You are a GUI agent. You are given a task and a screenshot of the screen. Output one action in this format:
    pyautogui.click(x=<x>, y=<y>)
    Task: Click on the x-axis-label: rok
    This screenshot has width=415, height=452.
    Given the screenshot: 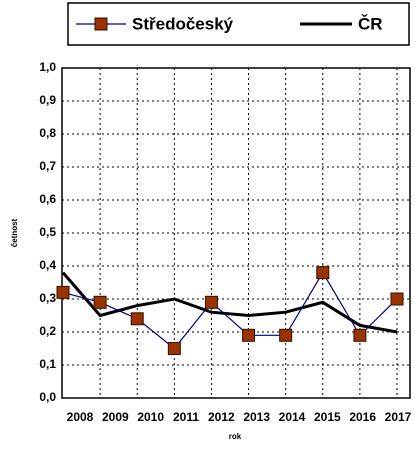 What is the action you would take?
    pyautogui.click(x=235, y=436)
    